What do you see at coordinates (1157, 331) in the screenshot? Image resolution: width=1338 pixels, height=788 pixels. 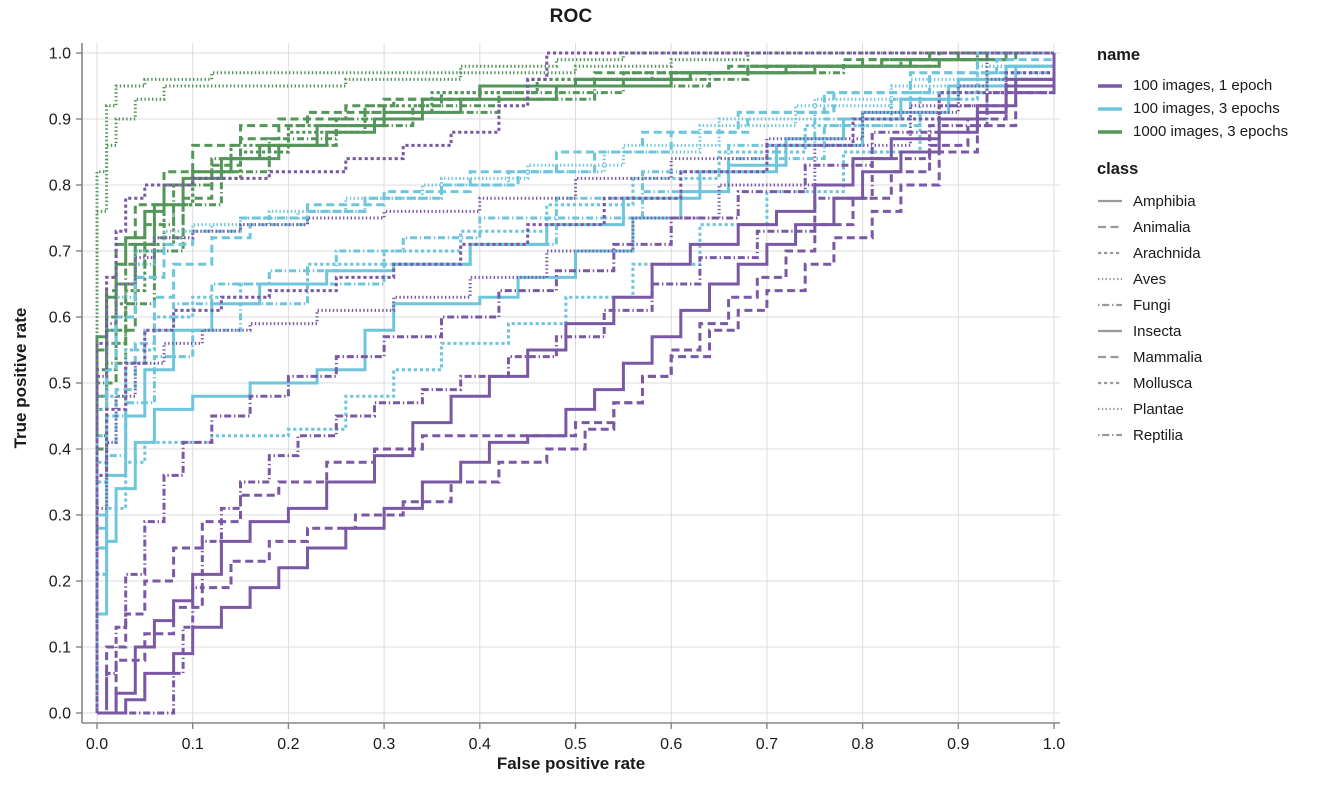 I see `legend-entry-label: Insecta` at bounding box center [1157, 331].